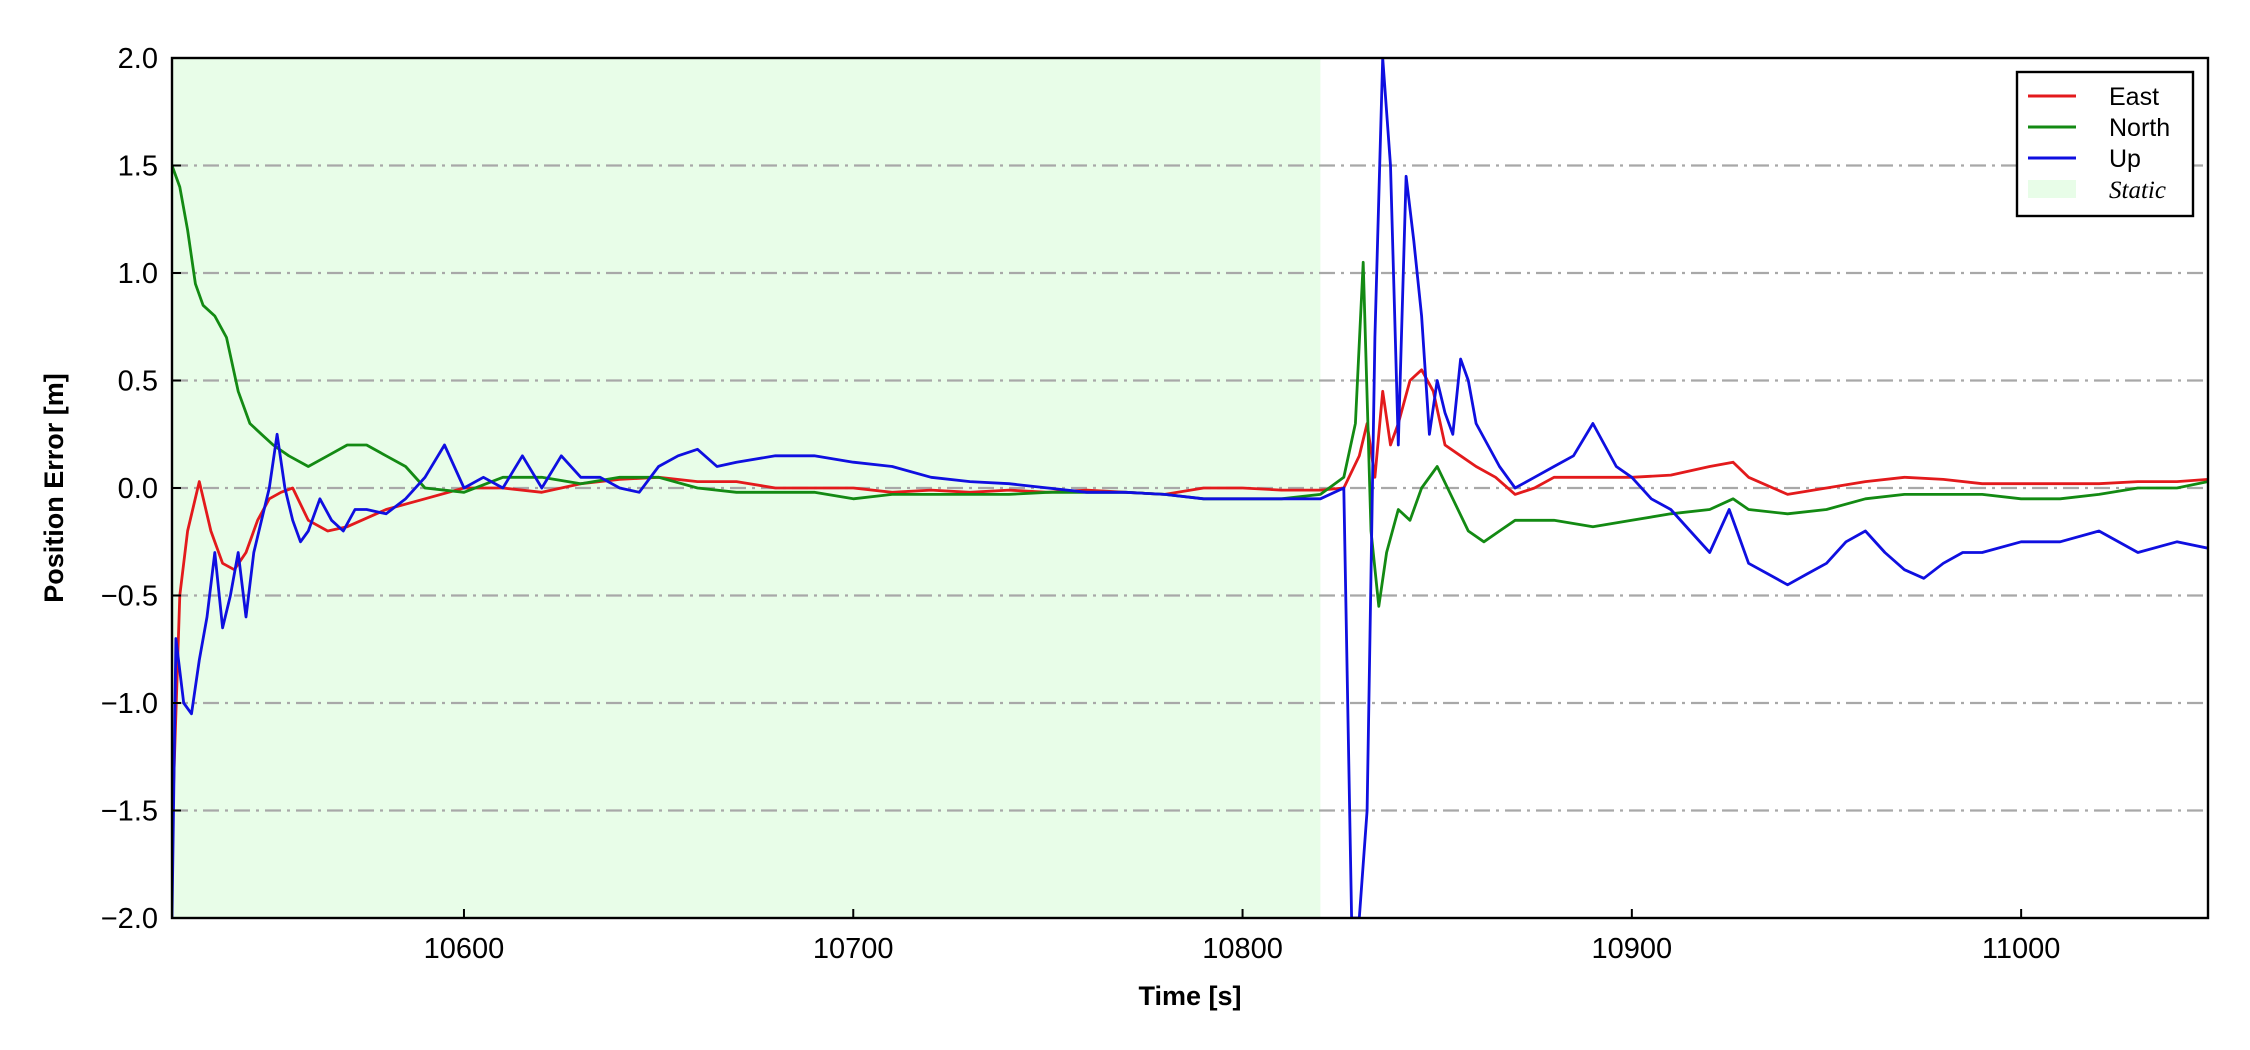 The width and height of the screenshot is (2250, 1050). I want to click on x-tick-label: 10800, so click(1242, 949).